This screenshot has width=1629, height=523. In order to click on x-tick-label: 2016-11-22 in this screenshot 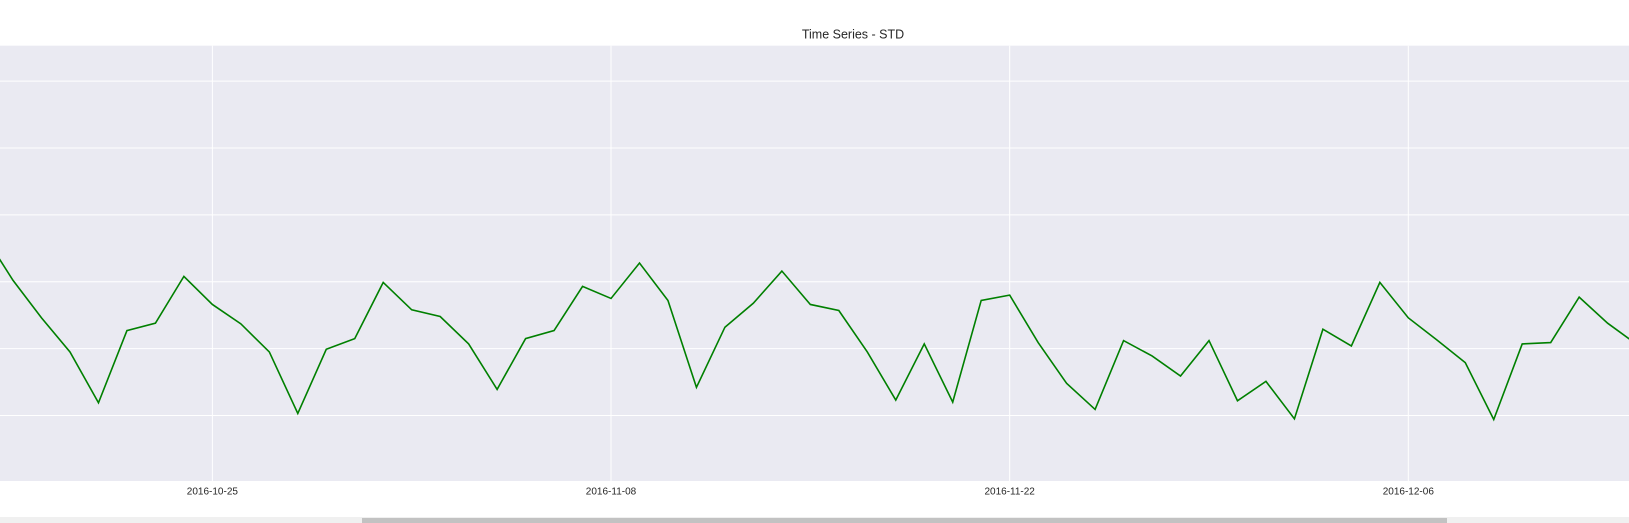, I will do `click(1009, 492)`.